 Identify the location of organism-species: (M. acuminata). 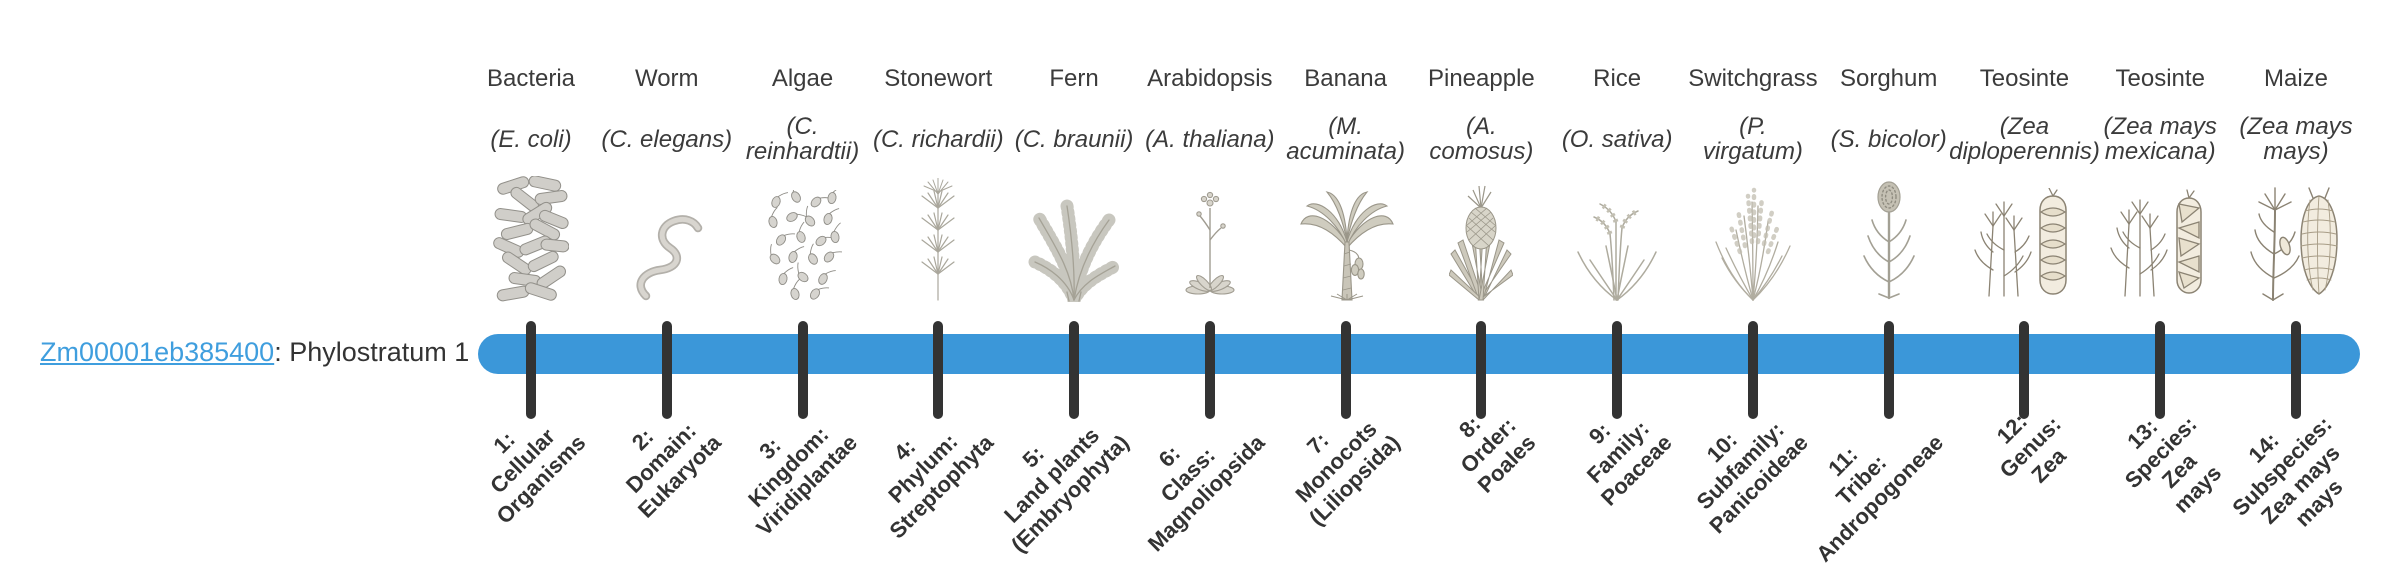
(1346, 139).